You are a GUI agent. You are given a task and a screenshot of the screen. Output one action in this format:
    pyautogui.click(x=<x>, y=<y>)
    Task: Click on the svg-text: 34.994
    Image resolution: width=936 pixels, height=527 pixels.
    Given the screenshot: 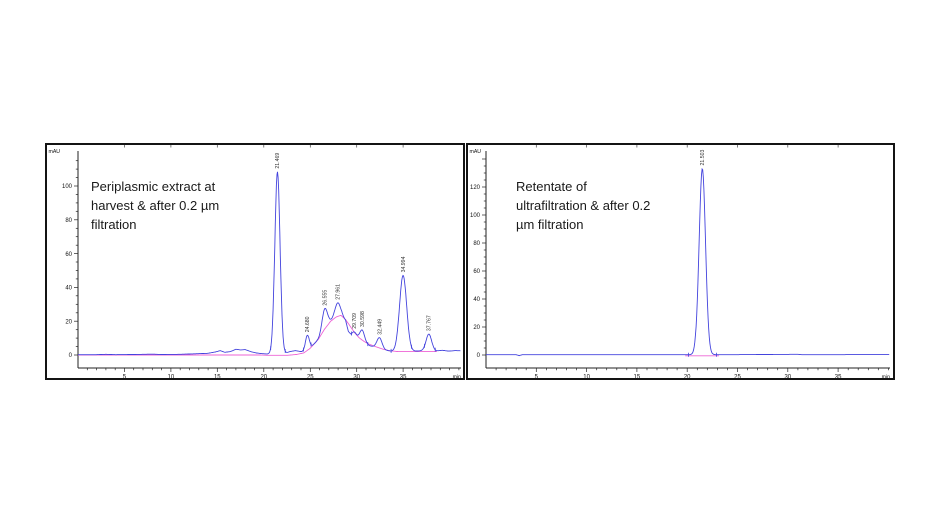 What is the action you would take?
    pyautogui.click(x=404, y=264)
    